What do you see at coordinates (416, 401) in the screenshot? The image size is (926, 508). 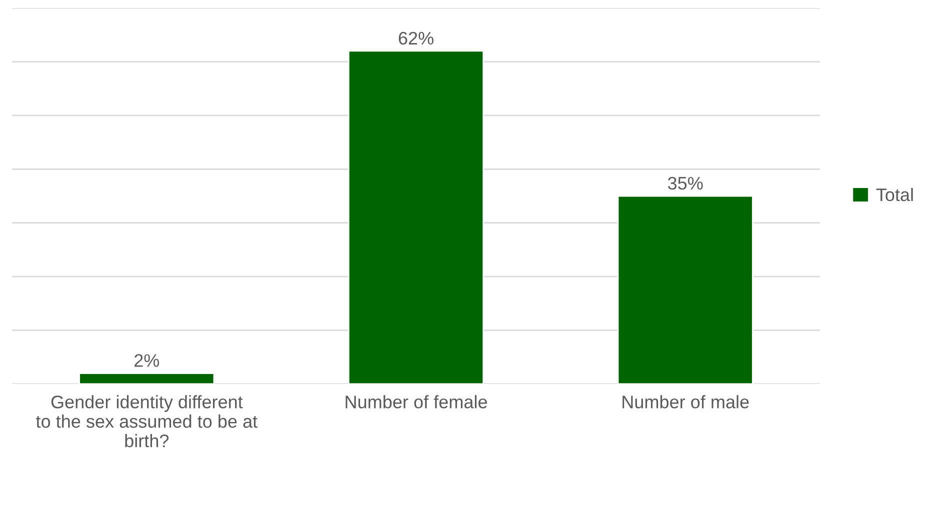 I see `x-tick-label: Number of female` at bounding box center [416, 401].